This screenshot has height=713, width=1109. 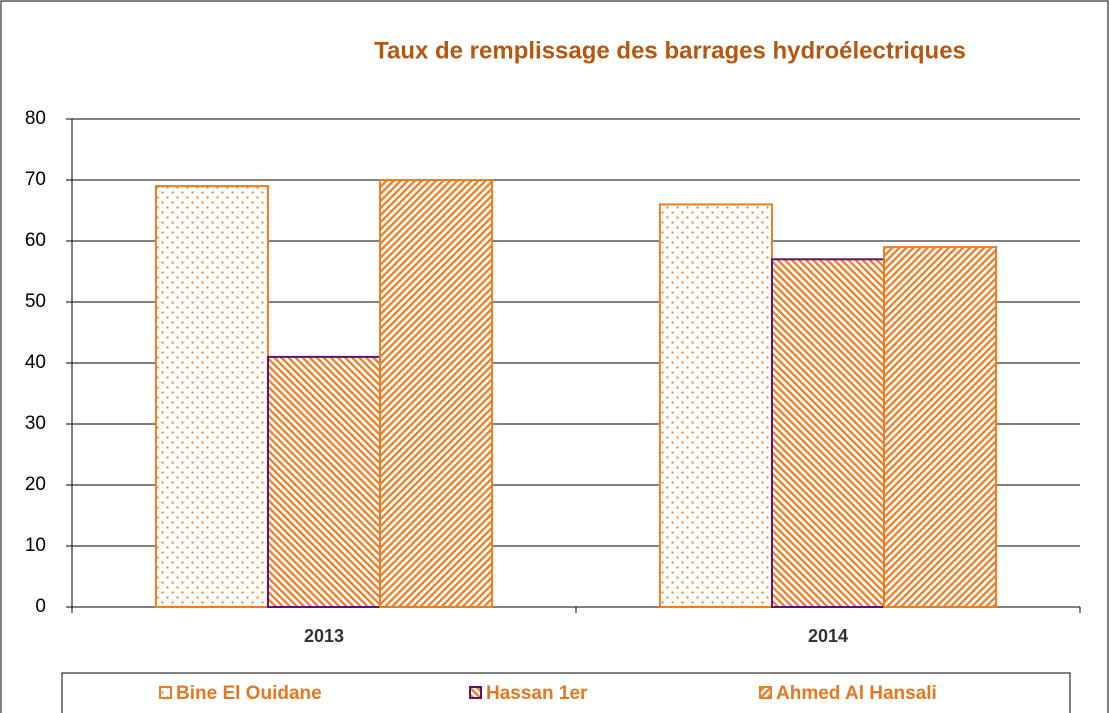 I want to click on y-tick-label: 10, so click(x=35, y=545).